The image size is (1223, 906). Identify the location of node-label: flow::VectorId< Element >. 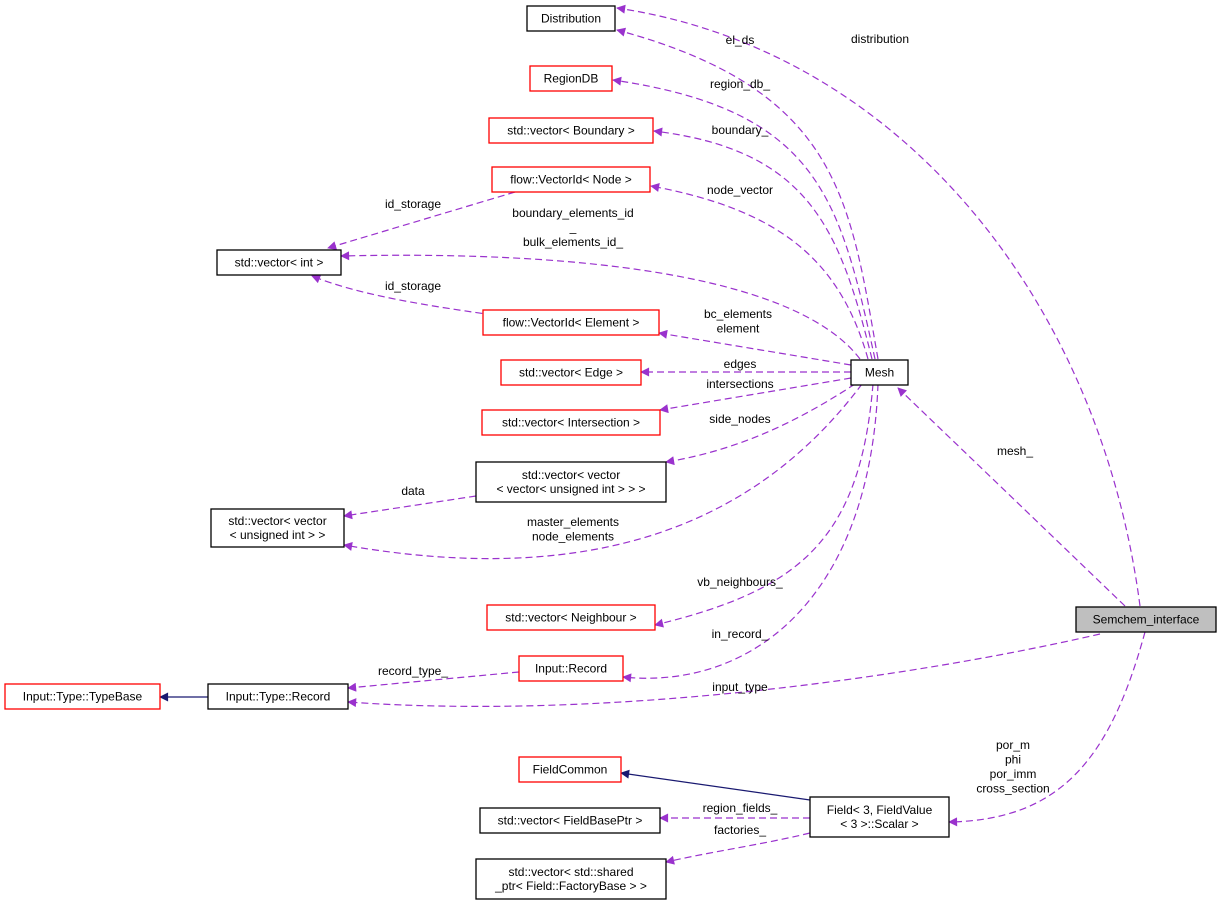
(571, 323).